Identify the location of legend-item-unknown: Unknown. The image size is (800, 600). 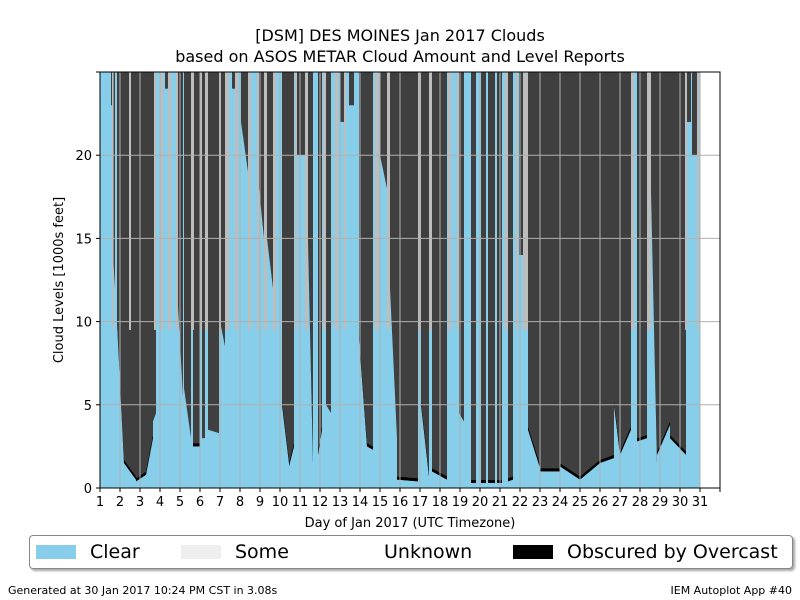
(401, 552).